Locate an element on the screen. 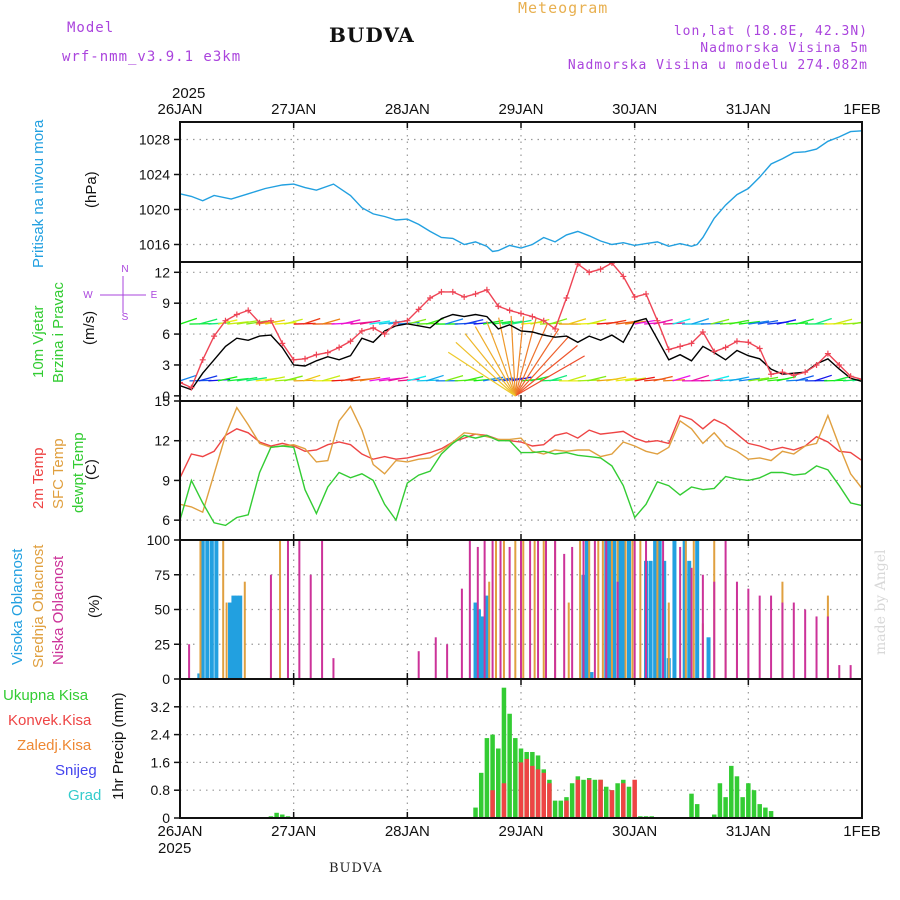 The height and width of the screenshot is (900, 900). x-tick-label-bottom: 31JAN is located at coordinates (748, 831).